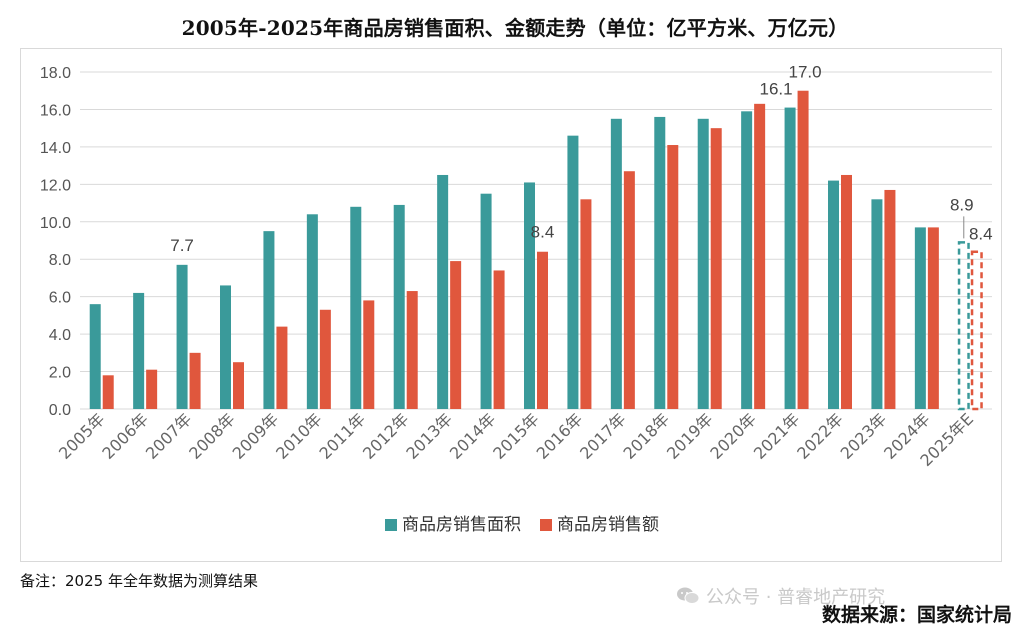 This screenshot has height=636, width=1030. Describe the element at coordinates (212, 436) in the screenshot. I see `x-tick-label: 2008年` at that location.